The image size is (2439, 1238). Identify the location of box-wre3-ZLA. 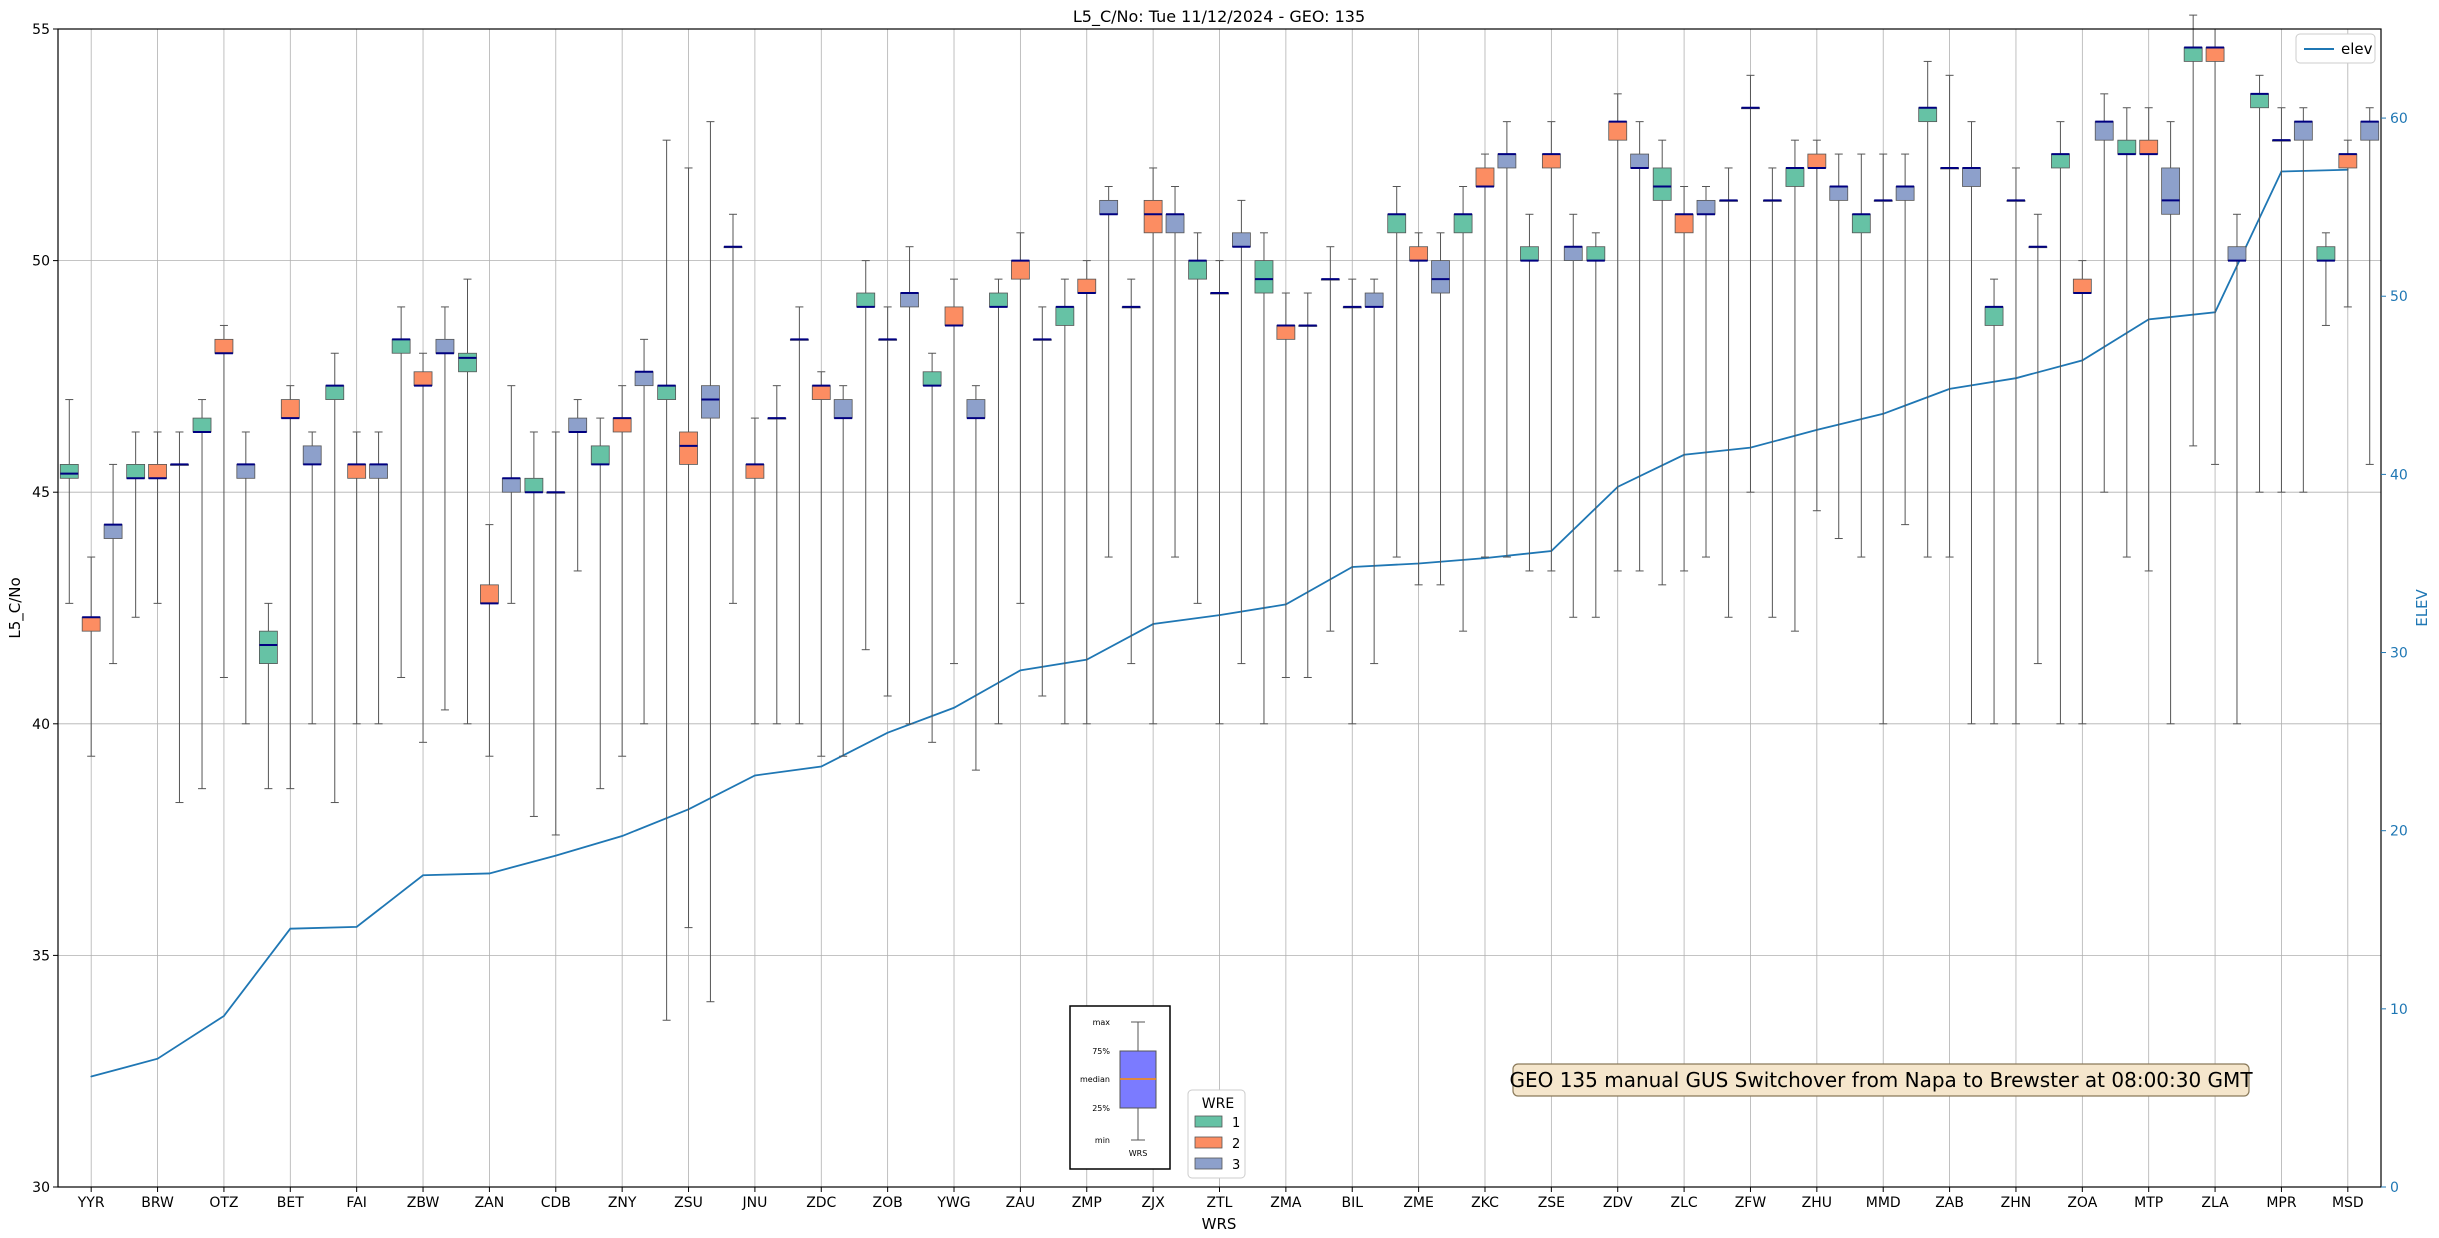
(2237, 469).